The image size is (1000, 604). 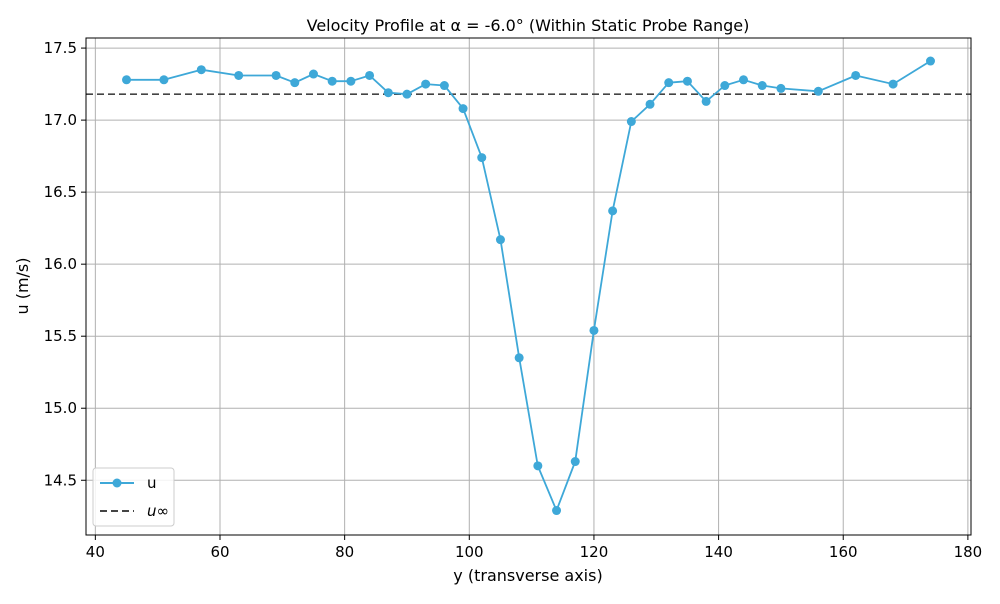 What do you see at coordinates (968, 552) in the screenshot?
I see `x-tick-label: 180` at bounding box center [968, 552].